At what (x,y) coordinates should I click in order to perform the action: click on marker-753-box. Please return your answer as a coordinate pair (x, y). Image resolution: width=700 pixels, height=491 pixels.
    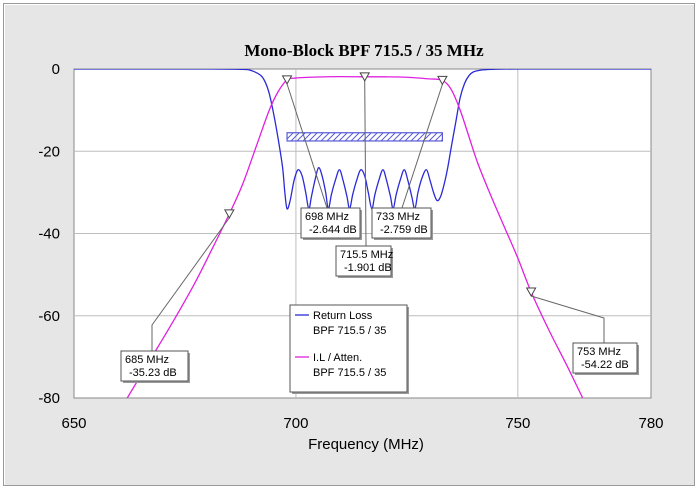
    Looking at the image, I should click on (605, 358).